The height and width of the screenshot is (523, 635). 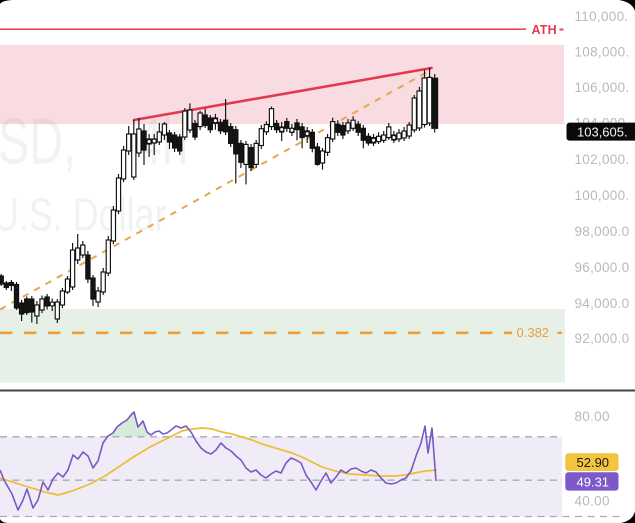 What do you see at coordinates (533, 332) in the screenshot?
I see `svg-text: 0.382` at bounding box center [533, 332].